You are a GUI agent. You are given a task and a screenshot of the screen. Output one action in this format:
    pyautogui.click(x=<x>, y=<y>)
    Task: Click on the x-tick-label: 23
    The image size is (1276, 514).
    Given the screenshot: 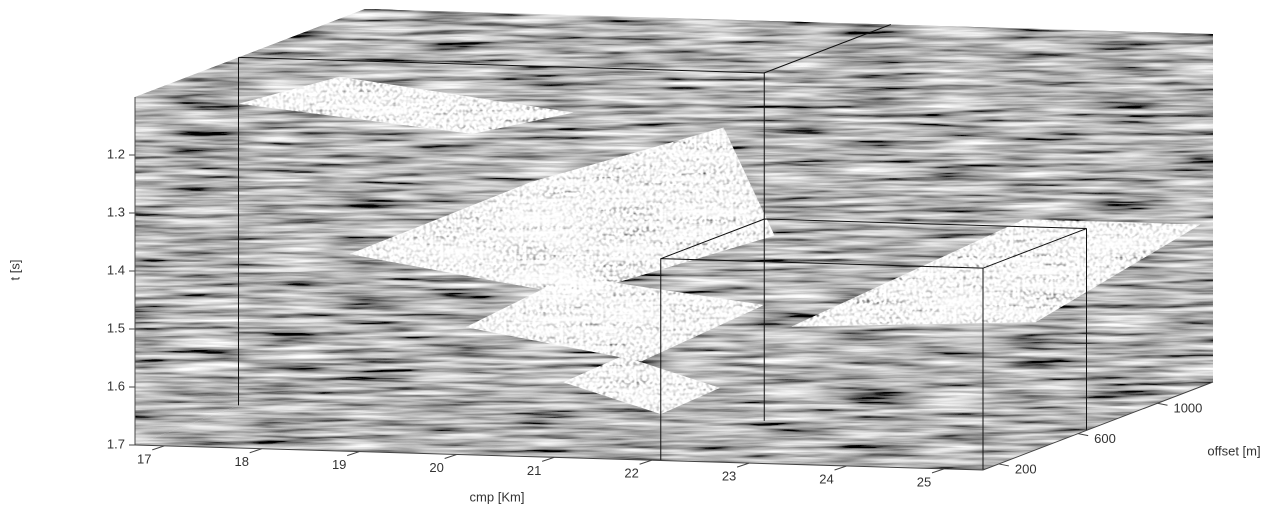 What is the action you would take?
    pyautogui.click(x=729, y=476)
    